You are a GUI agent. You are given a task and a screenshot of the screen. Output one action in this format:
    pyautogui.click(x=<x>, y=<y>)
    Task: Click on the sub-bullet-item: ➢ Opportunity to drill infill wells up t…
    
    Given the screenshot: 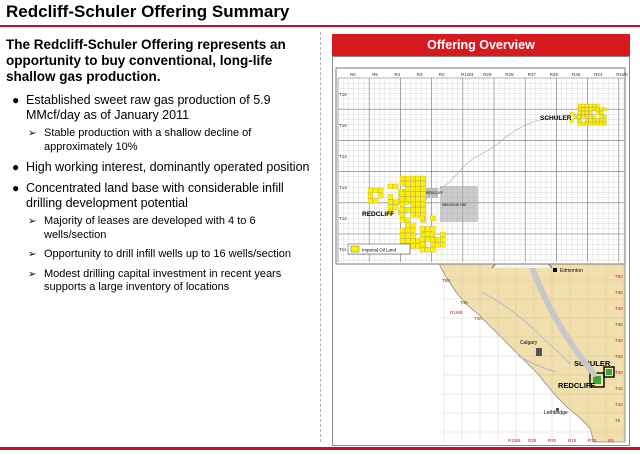 What is the action you would take?
    pyautogui.click(x=169, y=255)
    